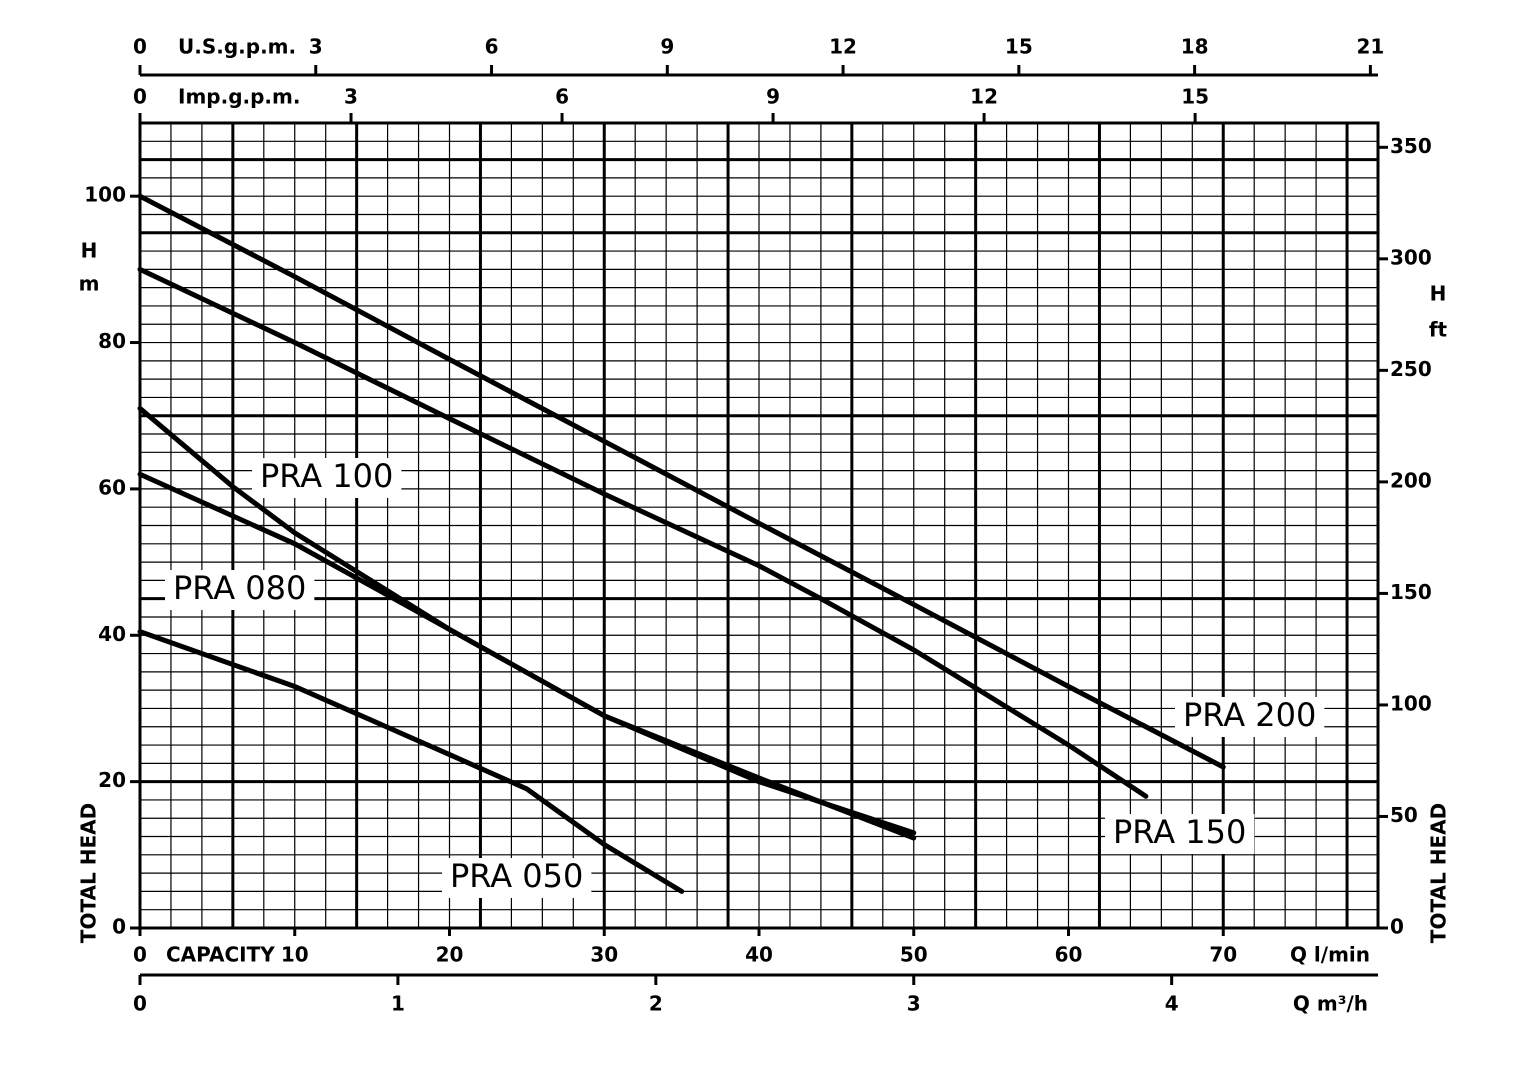  I want to click on secondary-tick-label: 2, so click(656, 1004).